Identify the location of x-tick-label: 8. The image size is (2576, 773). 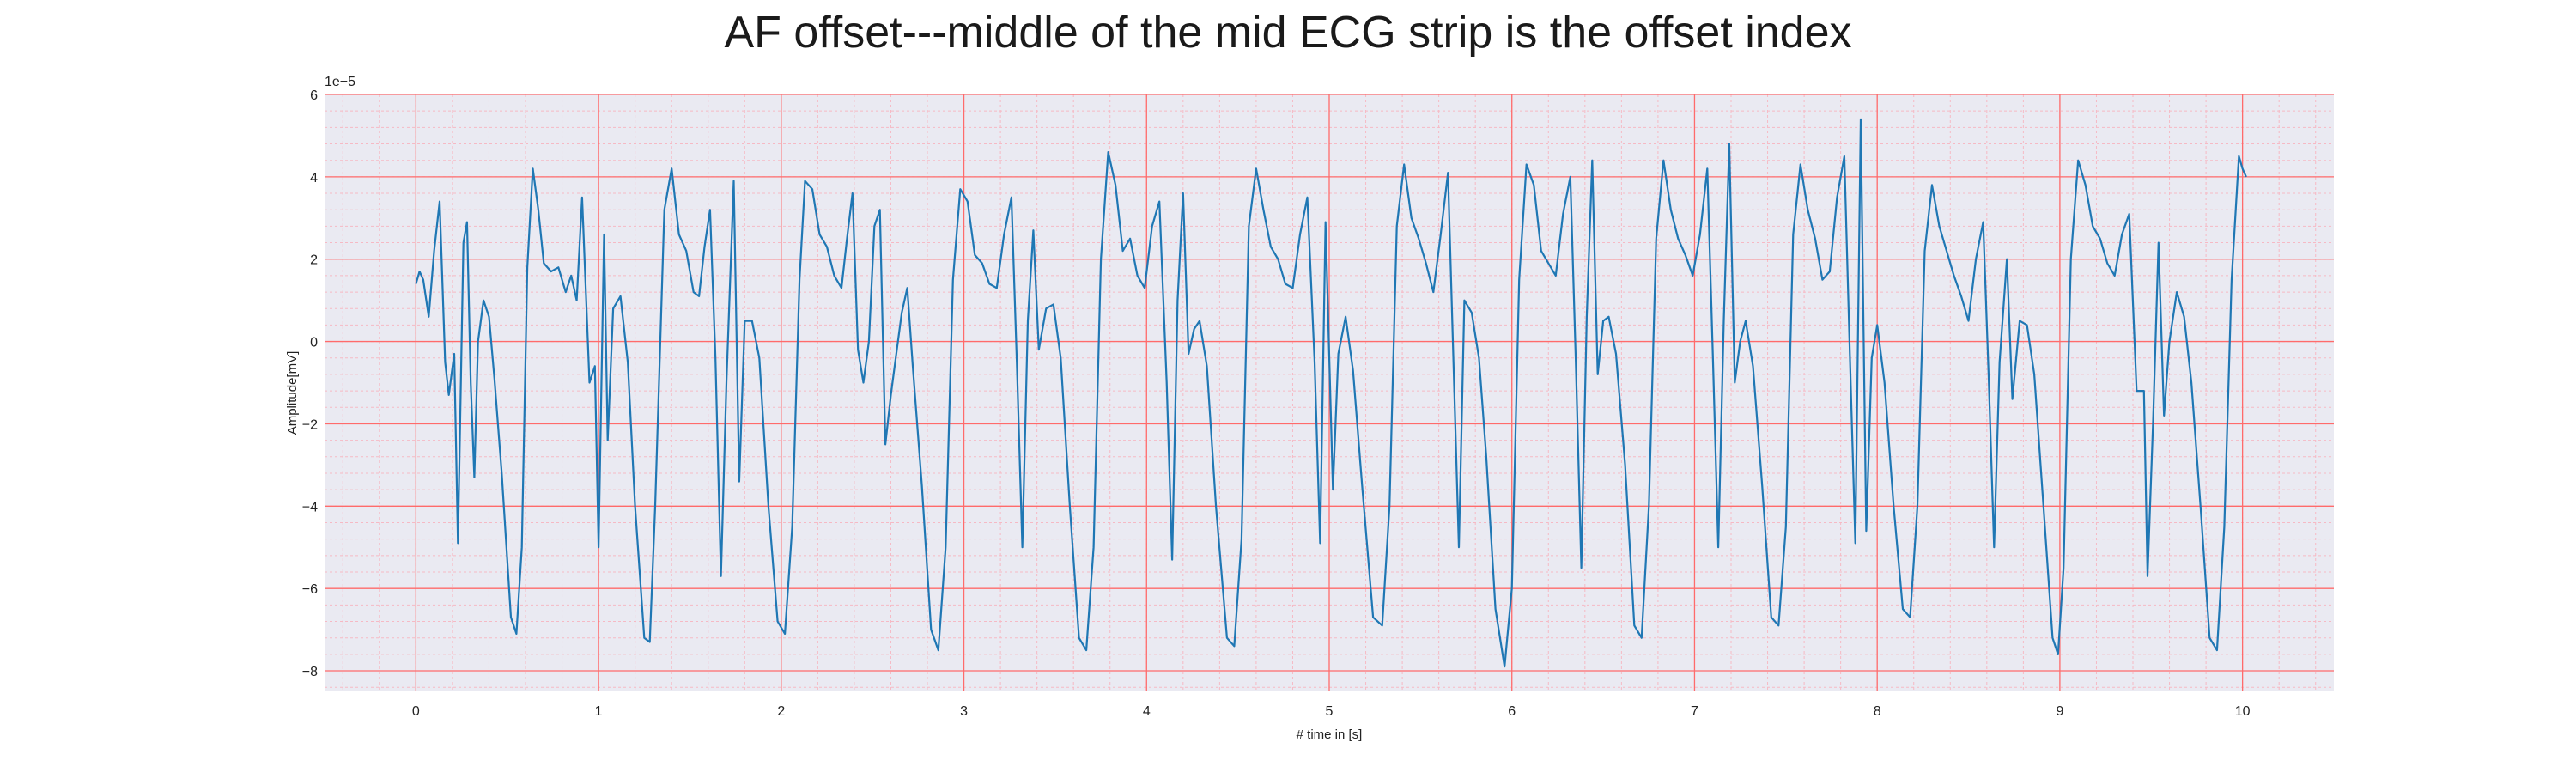
(1878, 711).